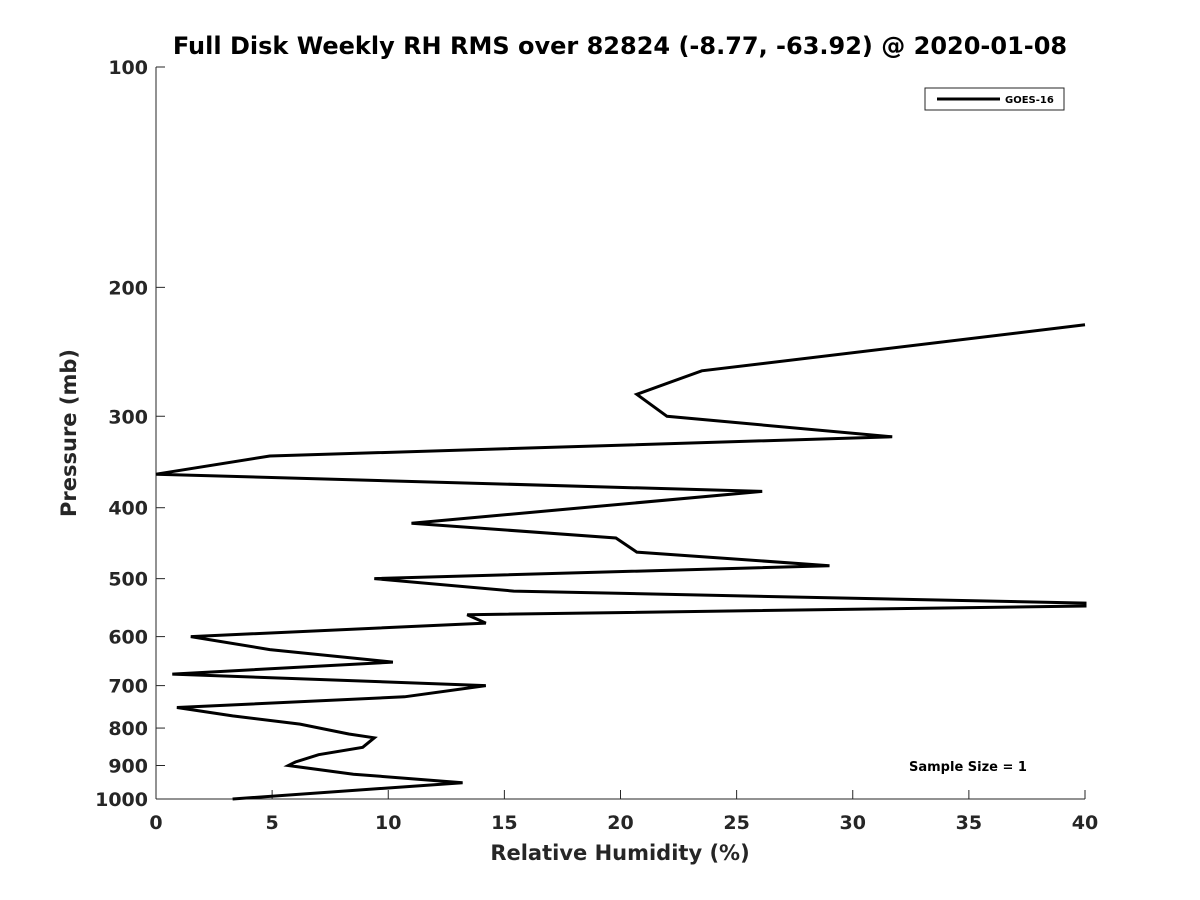 This screenshot has width=1200, height=900. What do you see at coordinates (128, 729) in the screenshot?
I see `y-tick-label: 800` at bounding box center [128, 729].